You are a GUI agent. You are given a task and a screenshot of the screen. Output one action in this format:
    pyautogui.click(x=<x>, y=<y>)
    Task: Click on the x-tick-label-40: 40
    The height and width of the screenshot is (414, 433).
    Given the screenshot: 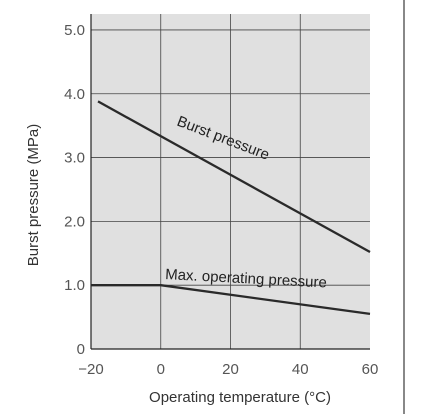 What is the action you would take?
    pyautogui.click(x=300, y=369)
    